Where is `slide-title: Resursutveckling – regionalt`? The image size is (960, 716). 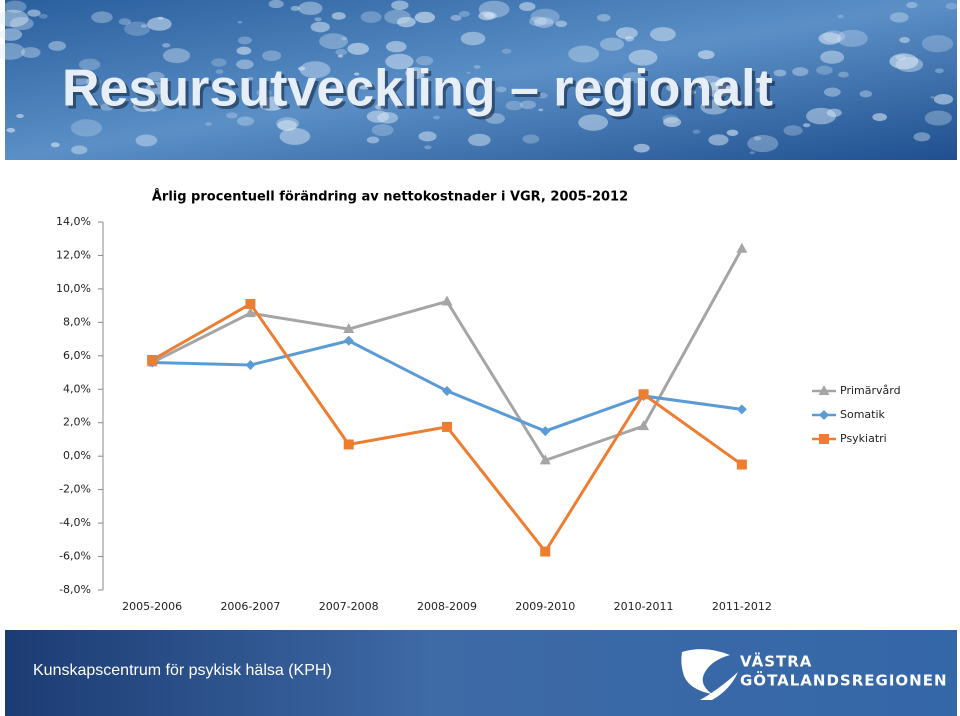 slide-title: Resursutveckling – regionalt is located at coordinates (417, 89).